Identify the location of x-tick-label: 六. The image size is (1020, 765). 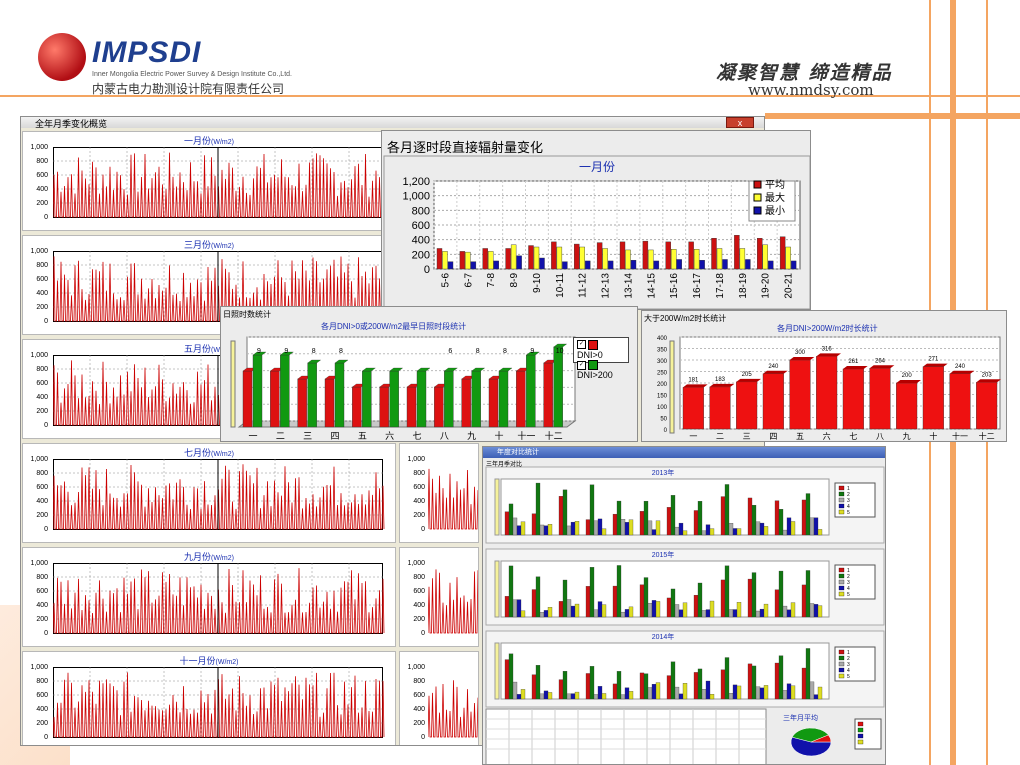
(827, 436).